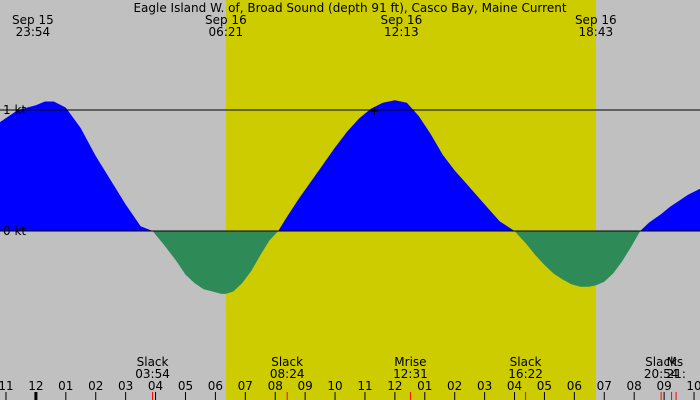  I want to click on event-time-5: 21:, so click(676, 374).